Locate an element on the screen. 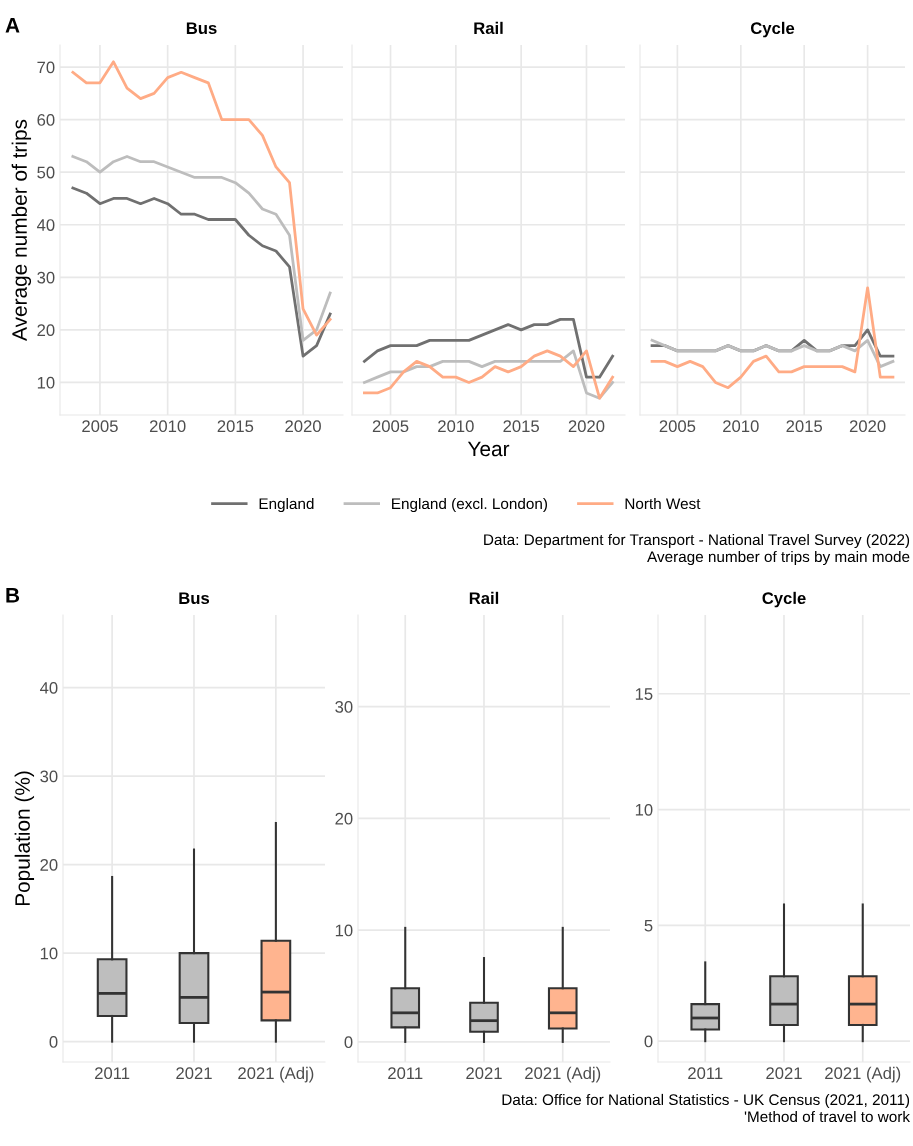 The height and width of the screenshot is (1146, 913). y-tick-label: 5 is located at coordinates (648, 925).